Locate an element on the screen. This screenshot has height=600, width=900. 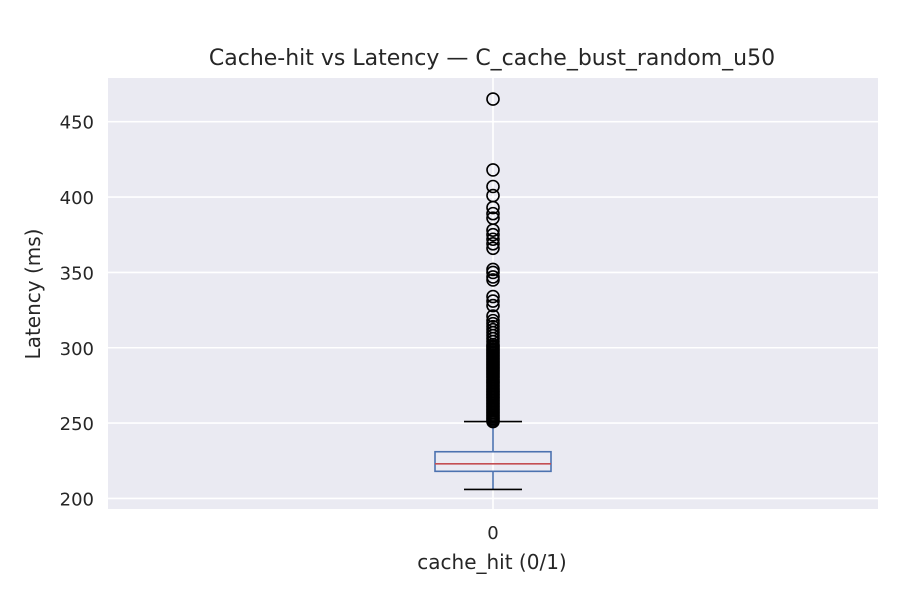
y-axis-label: Latency (ms) is located at coordinates (33, 294).